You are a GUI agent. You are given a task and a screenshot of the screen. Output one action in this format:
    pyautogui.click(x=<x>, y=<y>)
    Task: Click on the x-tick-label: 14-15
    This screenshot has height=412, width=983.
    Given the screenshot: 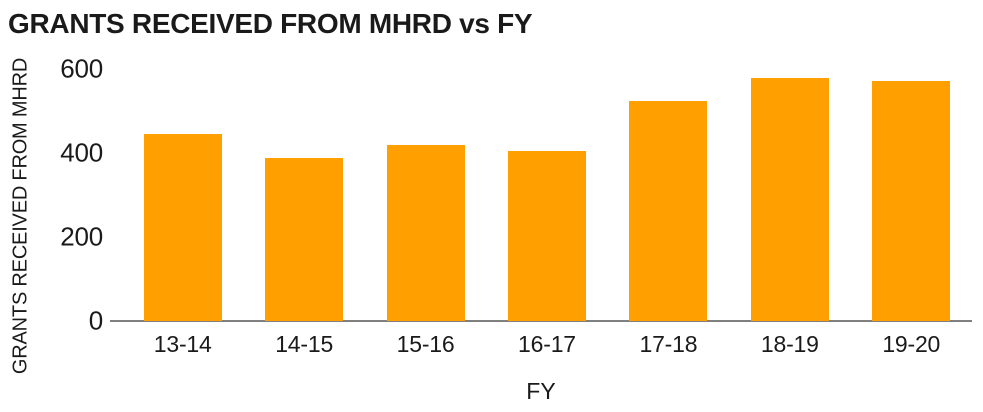 What is the action you would take?
    pyautogui.click(x=304, y=344)
    